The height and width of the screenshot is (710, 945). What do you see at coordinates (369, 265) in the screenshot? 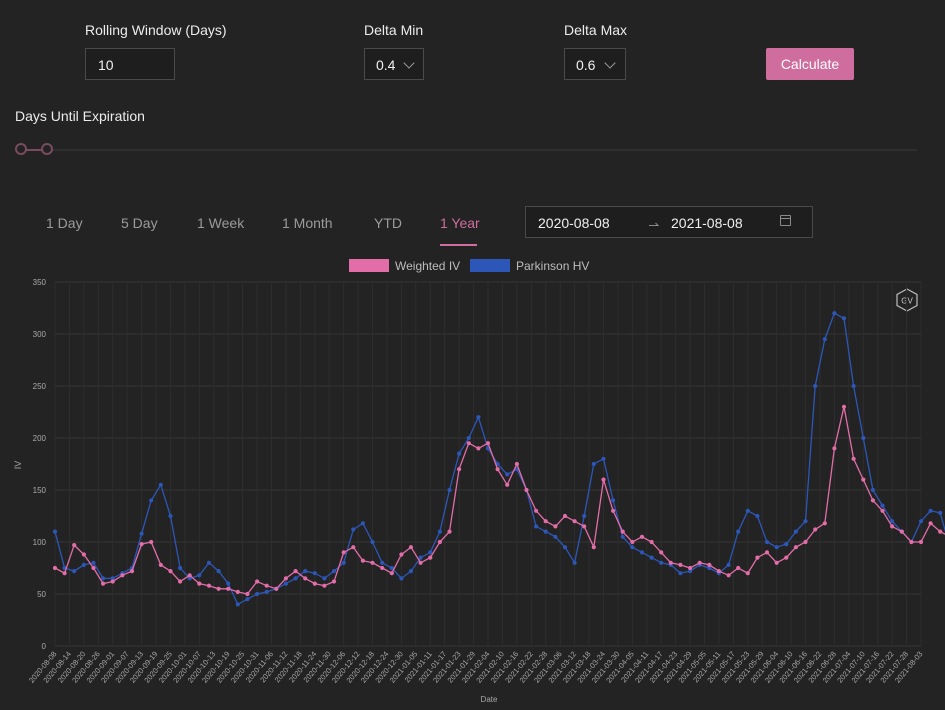
I see `legend-swatch-weighted-iv` at bounding box center [369, 265].